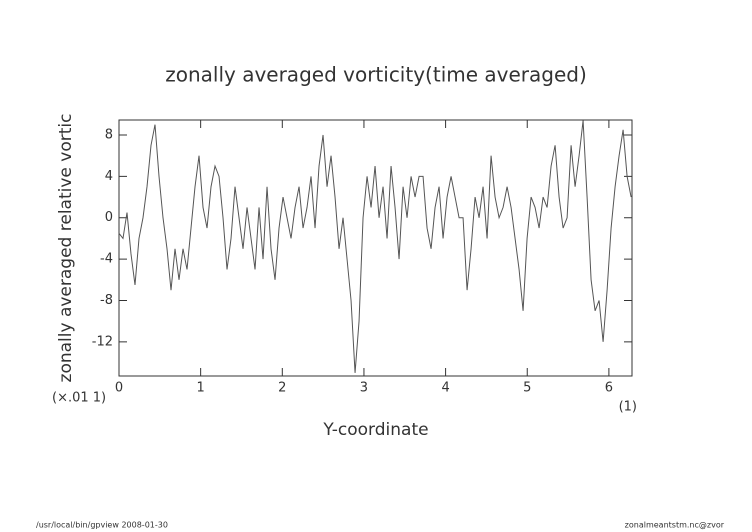  Describe the element at coordinates (109, 134) in the screenshot. I see `y-tick-label: 8` at that location.